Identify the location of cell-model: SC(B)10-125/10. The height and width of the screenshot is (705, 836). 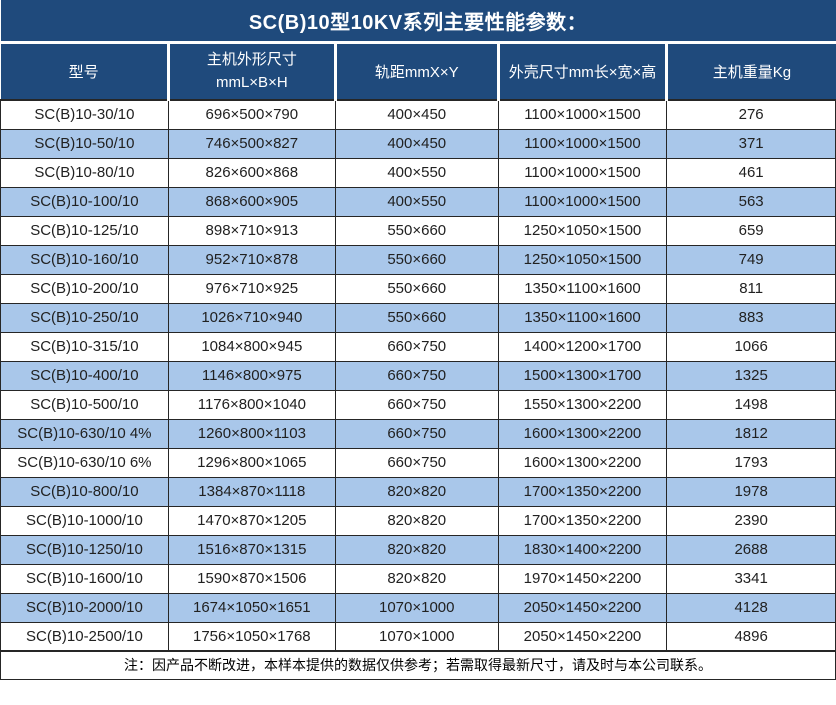
(84, 230).